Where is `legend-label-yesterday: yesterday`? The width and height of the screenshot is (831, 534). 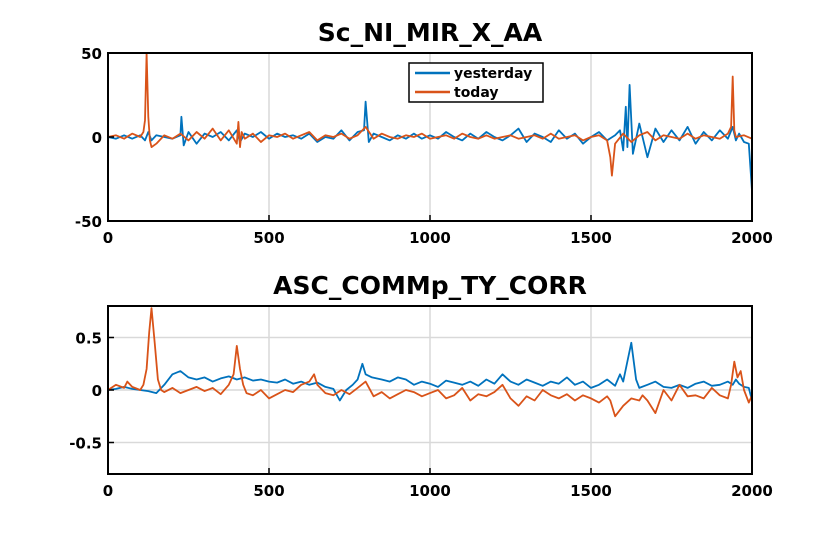
legend-label-yesterday: yesterday is located at coordinates (493, 74).